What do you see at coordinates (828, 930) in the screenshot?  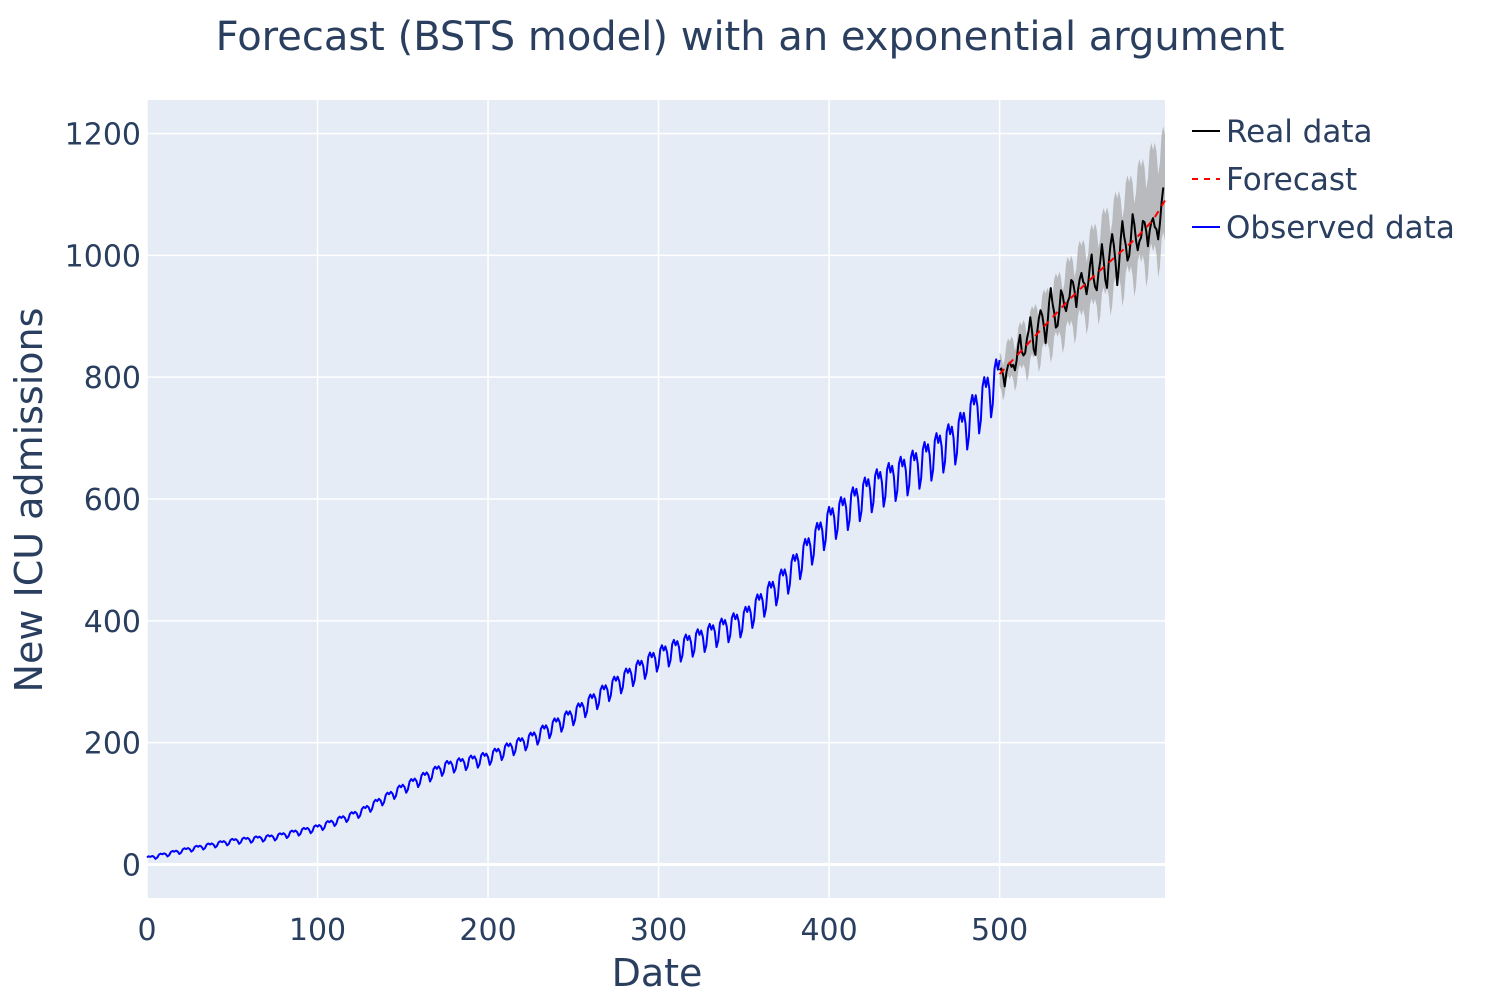 I see `x-tick-label: 400` at bounding box center [828, 930].